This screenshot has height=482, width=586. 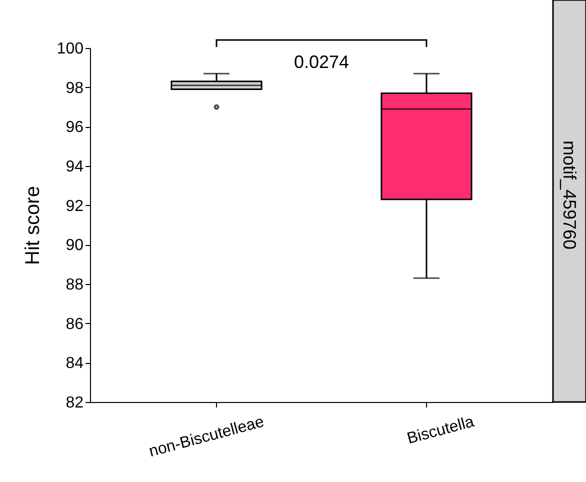 What do you see at coordinates (75, 206) in the screenshot?
I see `y-tick-label: 92` at bounding box center [75, 206].